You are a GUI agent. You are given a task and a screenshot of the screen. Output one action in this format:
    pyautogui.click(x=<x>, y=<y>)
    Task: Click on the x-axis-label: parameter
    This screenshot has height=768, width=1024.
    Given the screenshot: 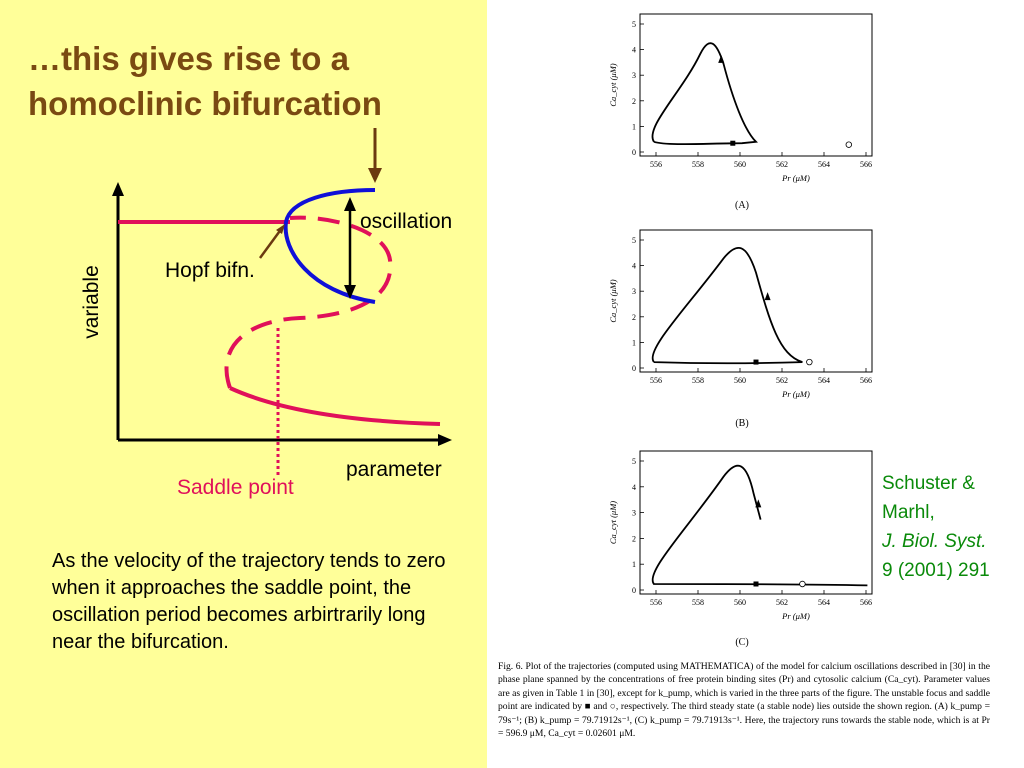 What is the action you would take?
    pyautogui.click(x=394, y=469)
    